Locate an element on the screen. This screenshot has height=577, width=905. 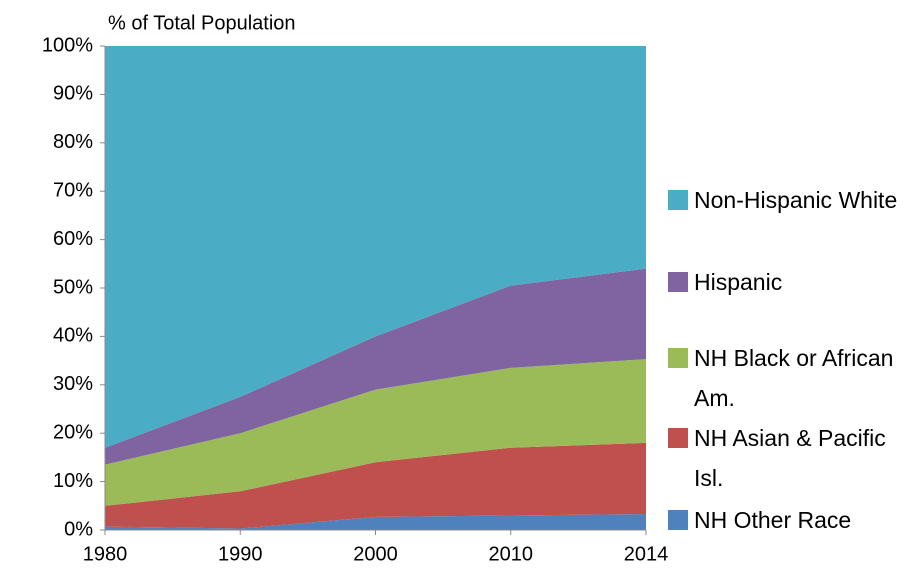
y-tick-label: 70% is located at coordinates (73, 190).